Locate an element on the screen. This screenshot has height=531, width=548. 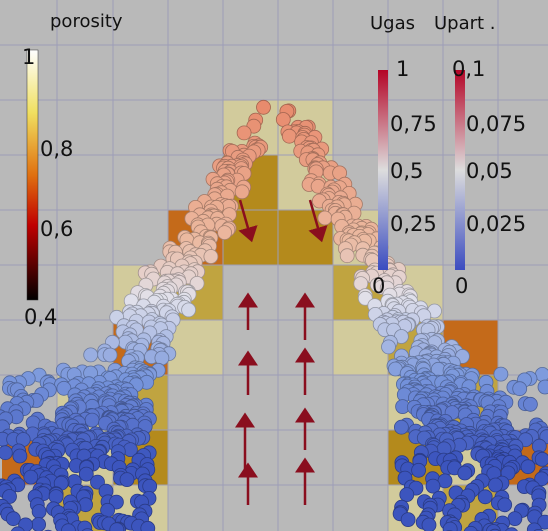
ugas-colorbar is located at coordinates (383, 170).